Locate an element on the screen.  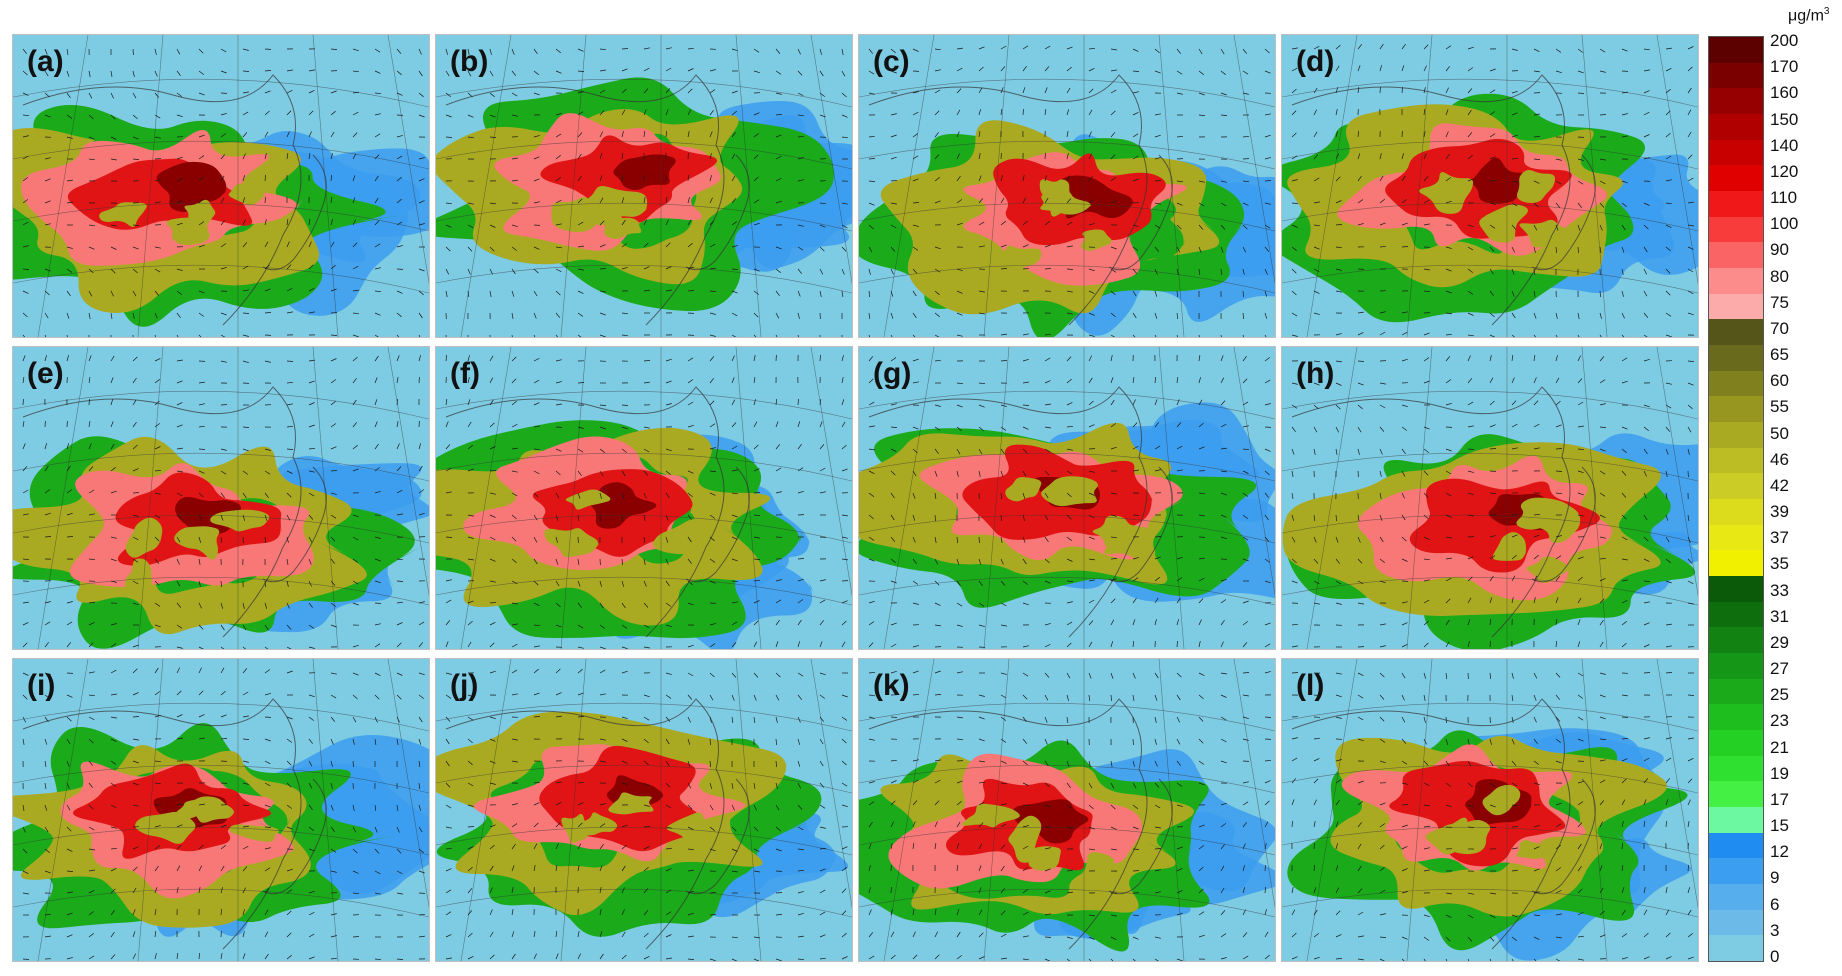
colorbar-tick-label: 50 is located at coordinates (1779, 433).